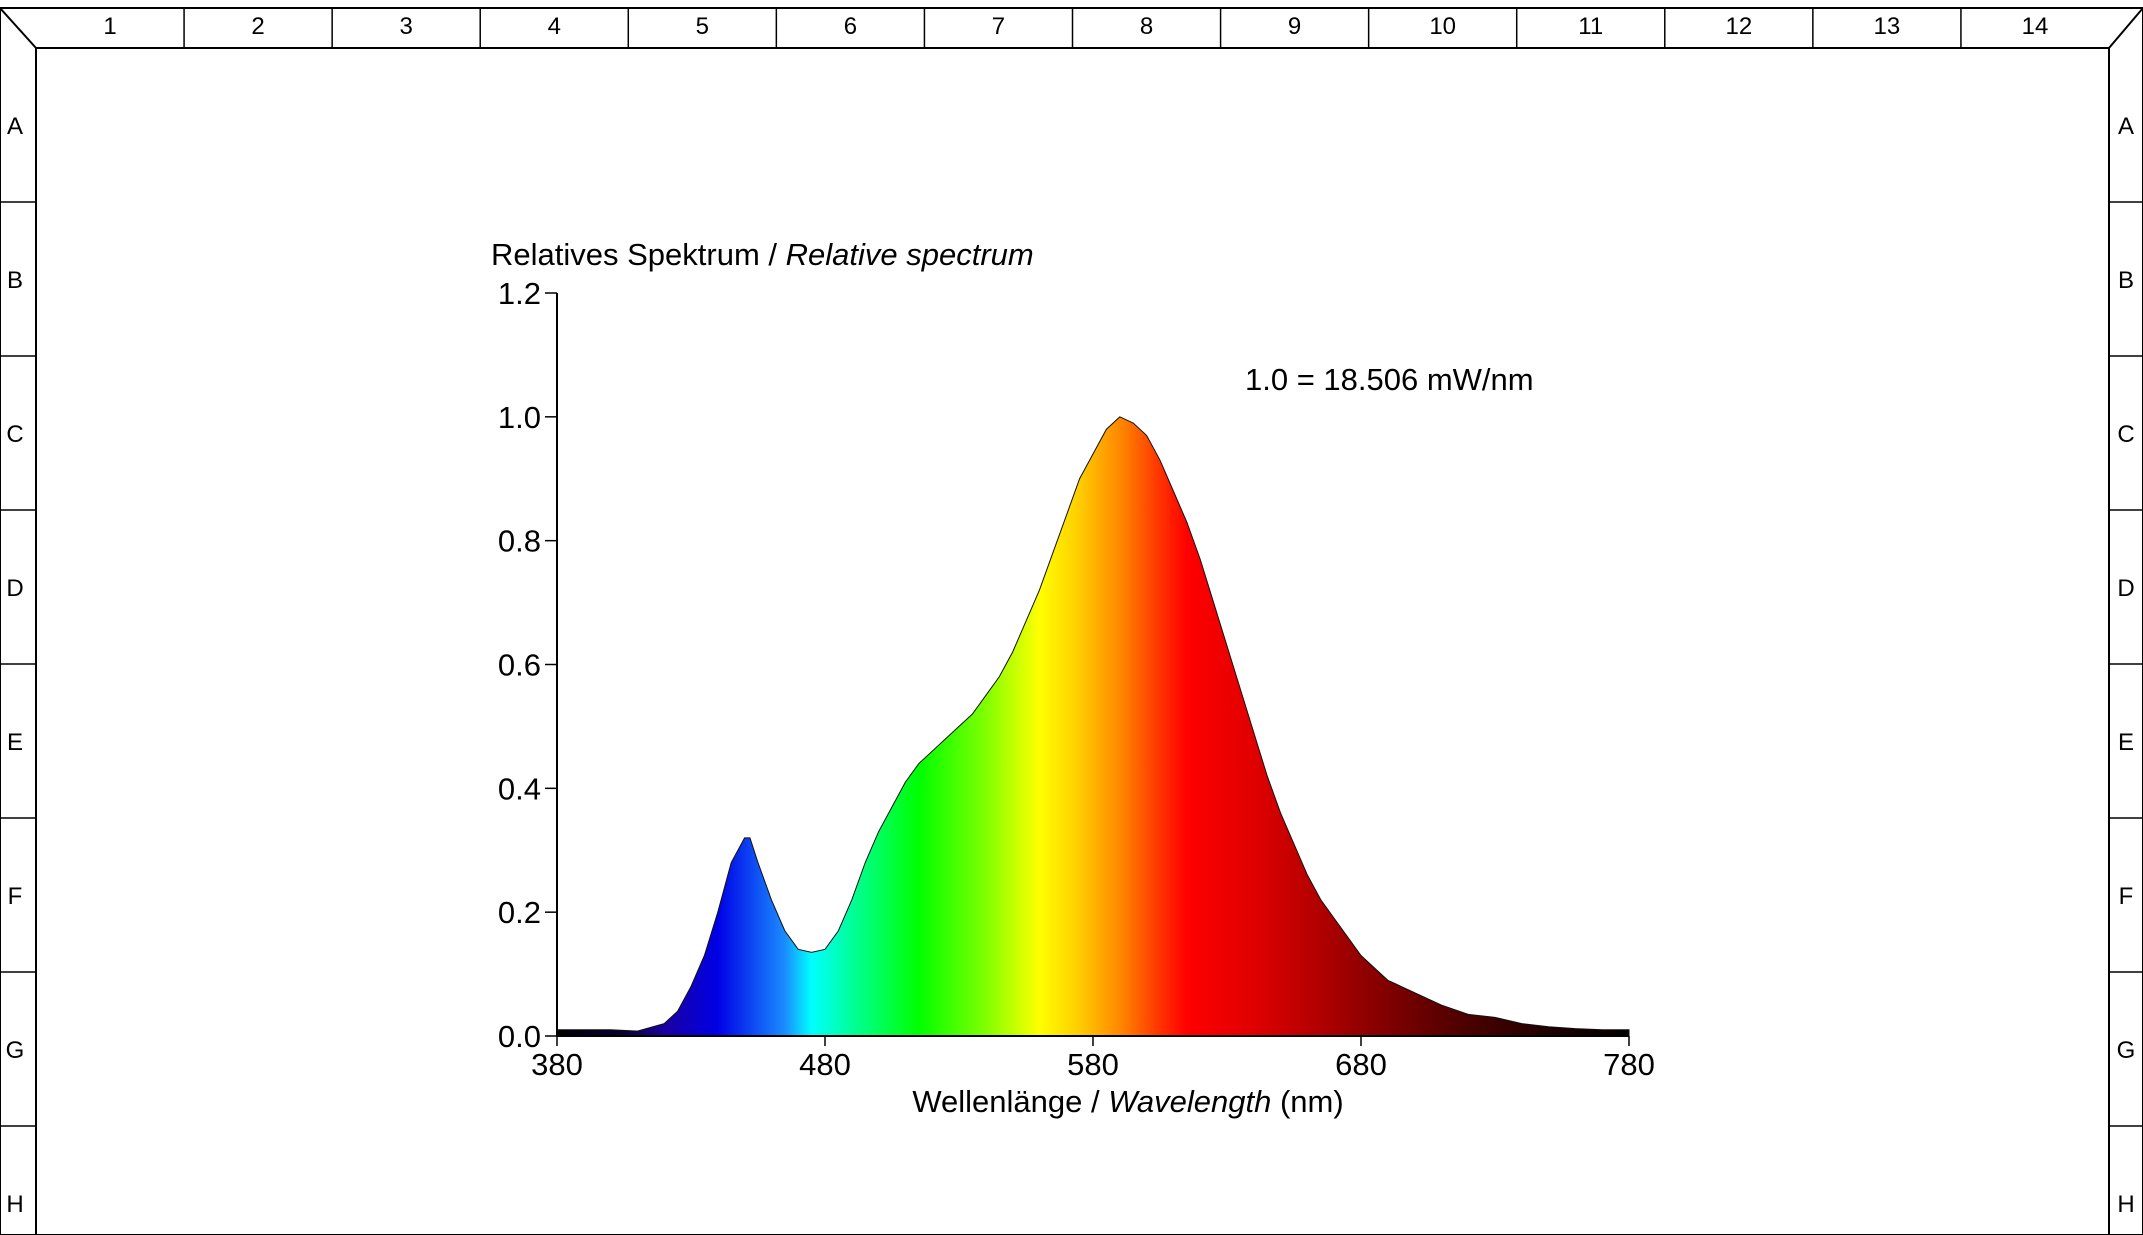 The height and width of the screenshot is (1235, 2143). What do you see at coordinates (1307, 1101) in the screenshot?
I see `x-axis-title-unit: (nm)` at bounding box center [1307, 1101].